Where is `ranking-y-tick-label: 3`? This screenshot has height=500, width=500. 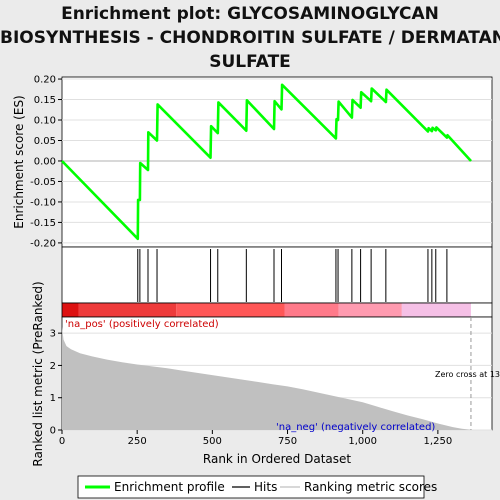 ranking-y-tick-label: 3 is located at coordinates (53, 334).